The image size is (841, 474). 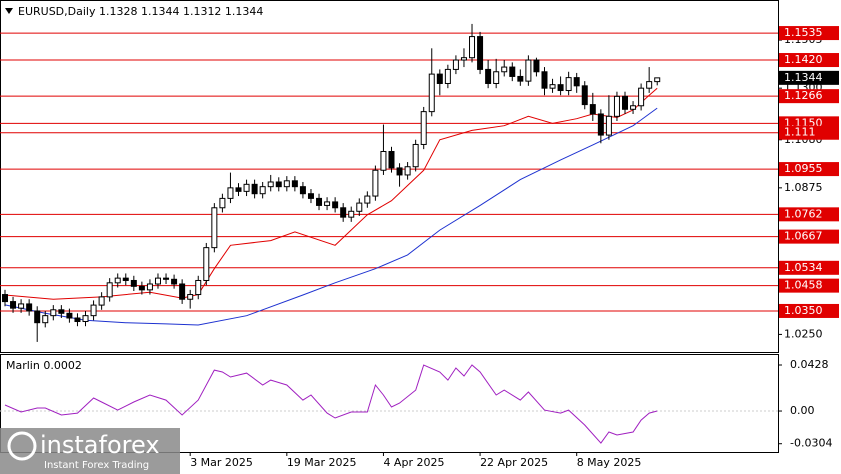 What do you see at coordinates (100, 445) in the screenshot?
I see `watermark-brand: instaforex` at bounding box center [100, 445].